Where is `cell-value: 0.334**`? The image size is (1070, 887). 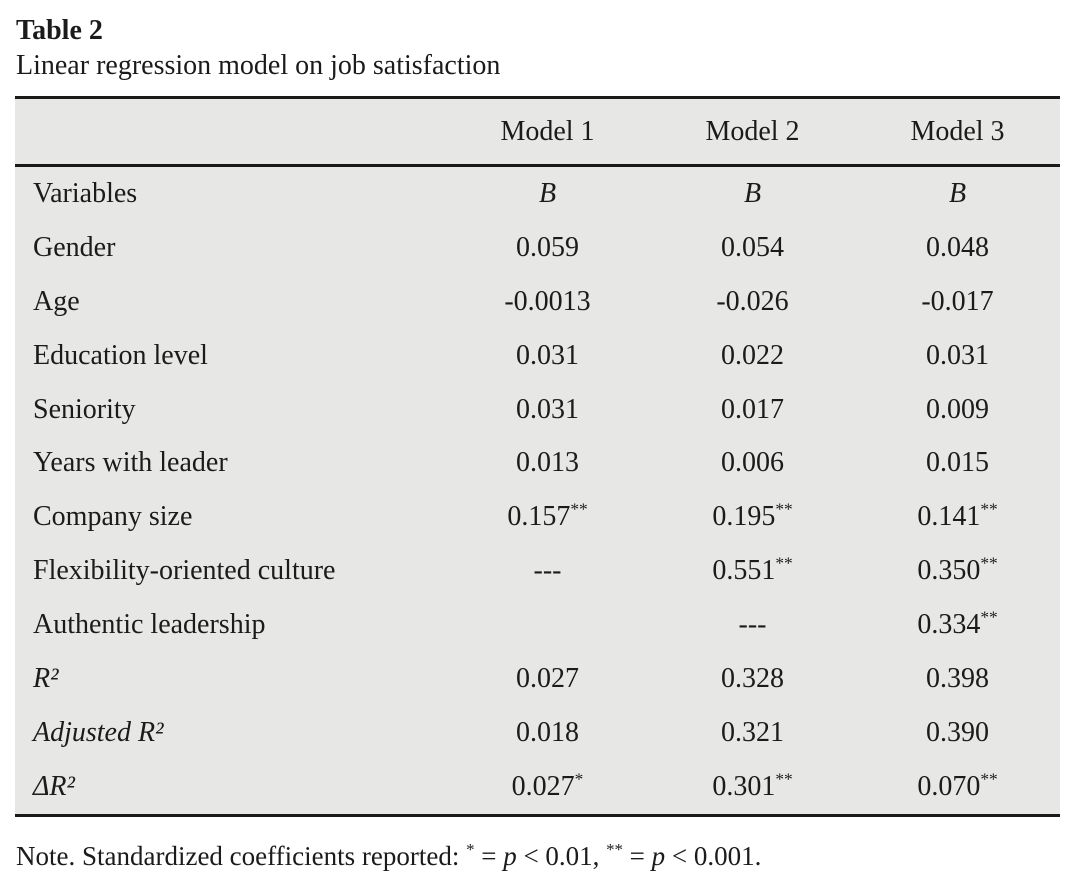
cell-value: 0.334** is located at coordinates (957, 624).